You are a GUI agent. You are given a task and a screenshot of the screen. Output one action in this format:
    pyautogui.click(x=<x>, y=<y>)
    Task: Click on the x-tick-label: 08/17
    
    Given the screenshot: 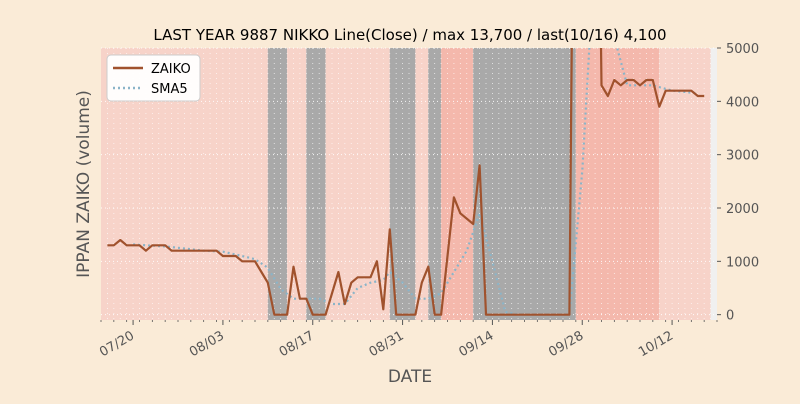 What is the action you would take?
    pyautogui.click(x=297, y=344)
    